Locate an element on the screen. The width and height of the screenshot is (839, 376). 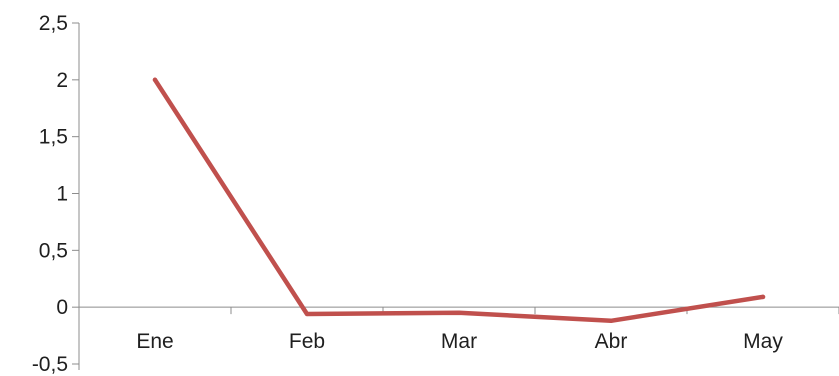
y-tick-label: 0 is located at coordinates (62, 307).